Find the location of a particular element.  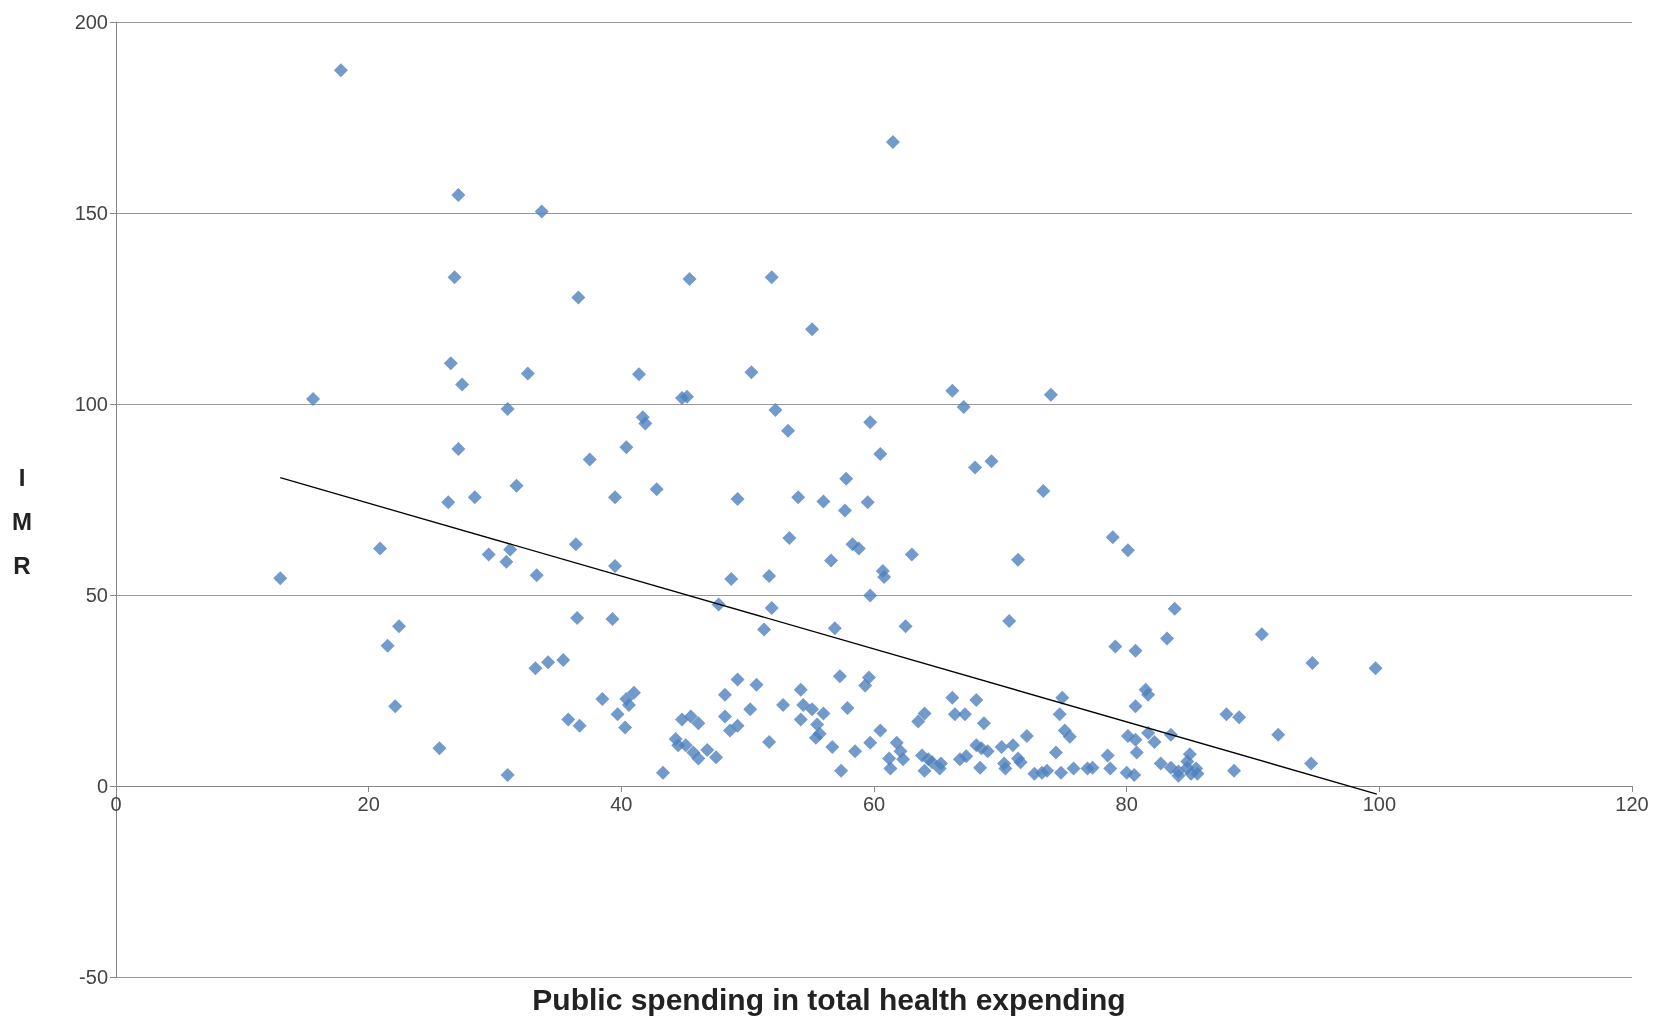

x-axis-title: Public spending in total health expending is located at coordinates (829, 999).